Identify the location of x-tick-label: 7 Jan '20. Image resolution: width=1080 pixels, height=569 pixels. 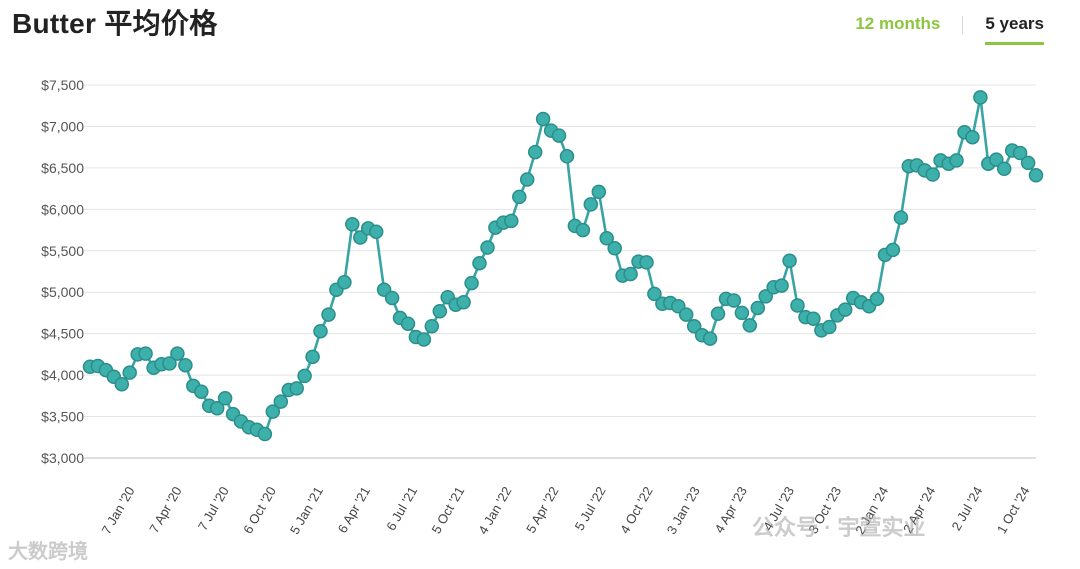
(117, 510).